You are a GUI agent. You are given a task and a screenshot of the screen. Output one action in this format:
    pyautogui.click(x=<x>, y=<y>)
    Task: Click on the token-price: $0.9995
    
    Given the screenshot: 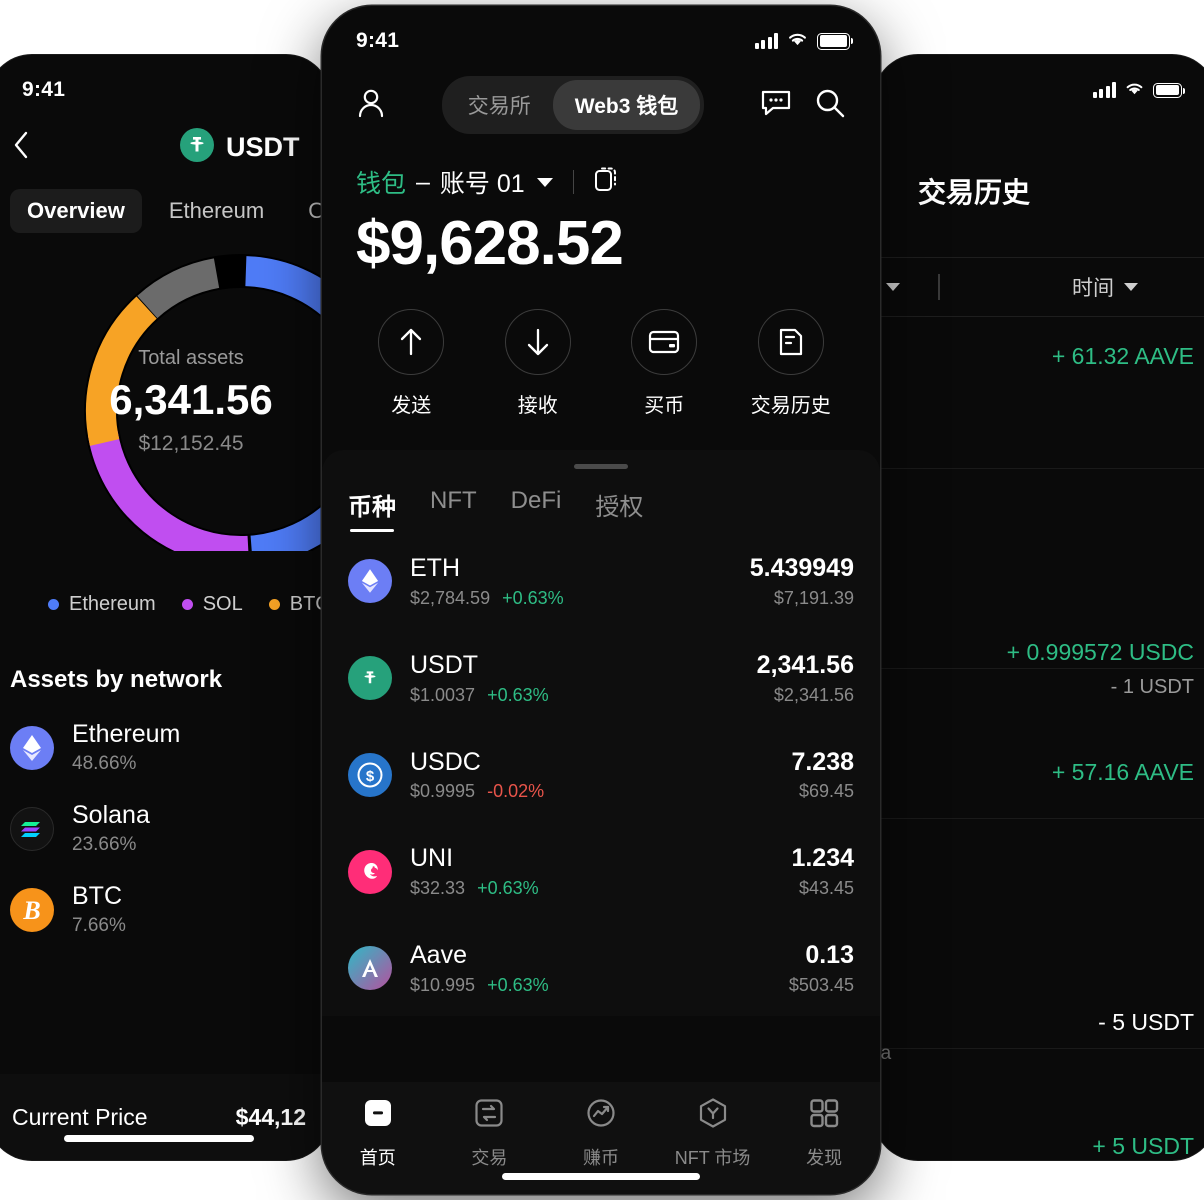 What is the action you would take?
    pyautogui.click(x=443, y=791)
    